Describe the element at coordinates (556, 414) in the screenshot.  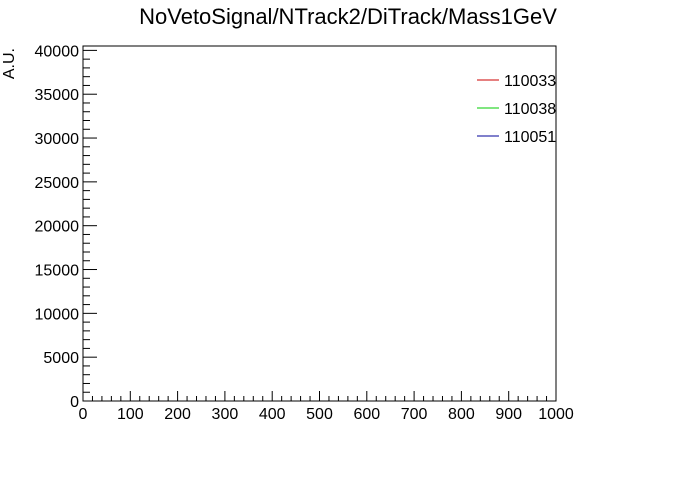
I see `x-tick-label: 1000` at that location.